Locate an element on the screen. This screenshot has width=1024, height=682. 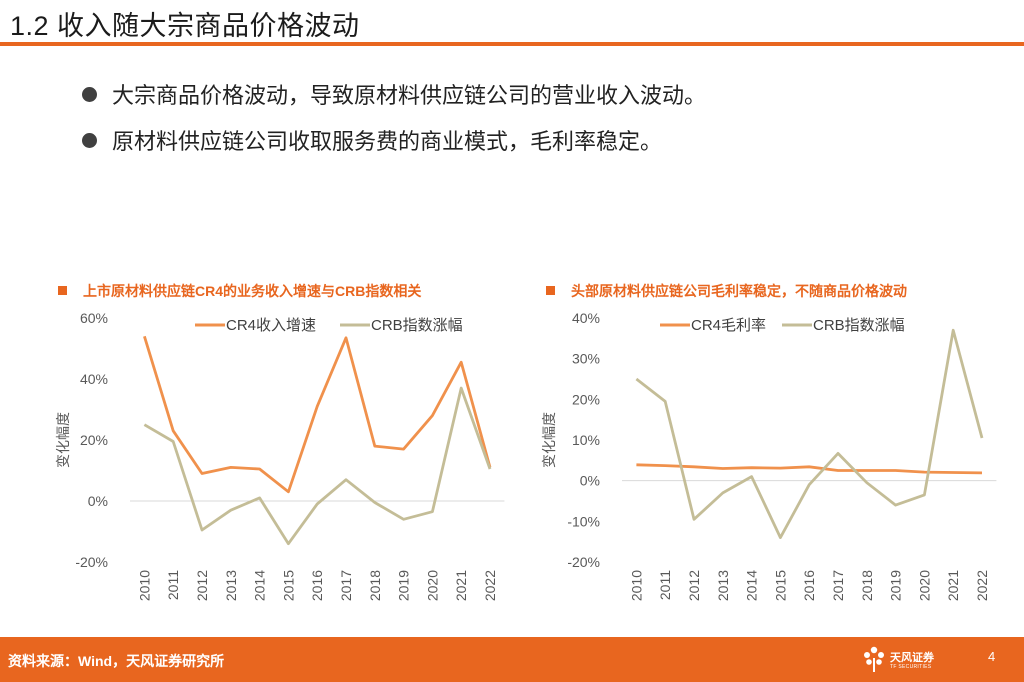
slide-title: 1.2 收入随大宗商品价格波动 is located at coordinates (185, 26).